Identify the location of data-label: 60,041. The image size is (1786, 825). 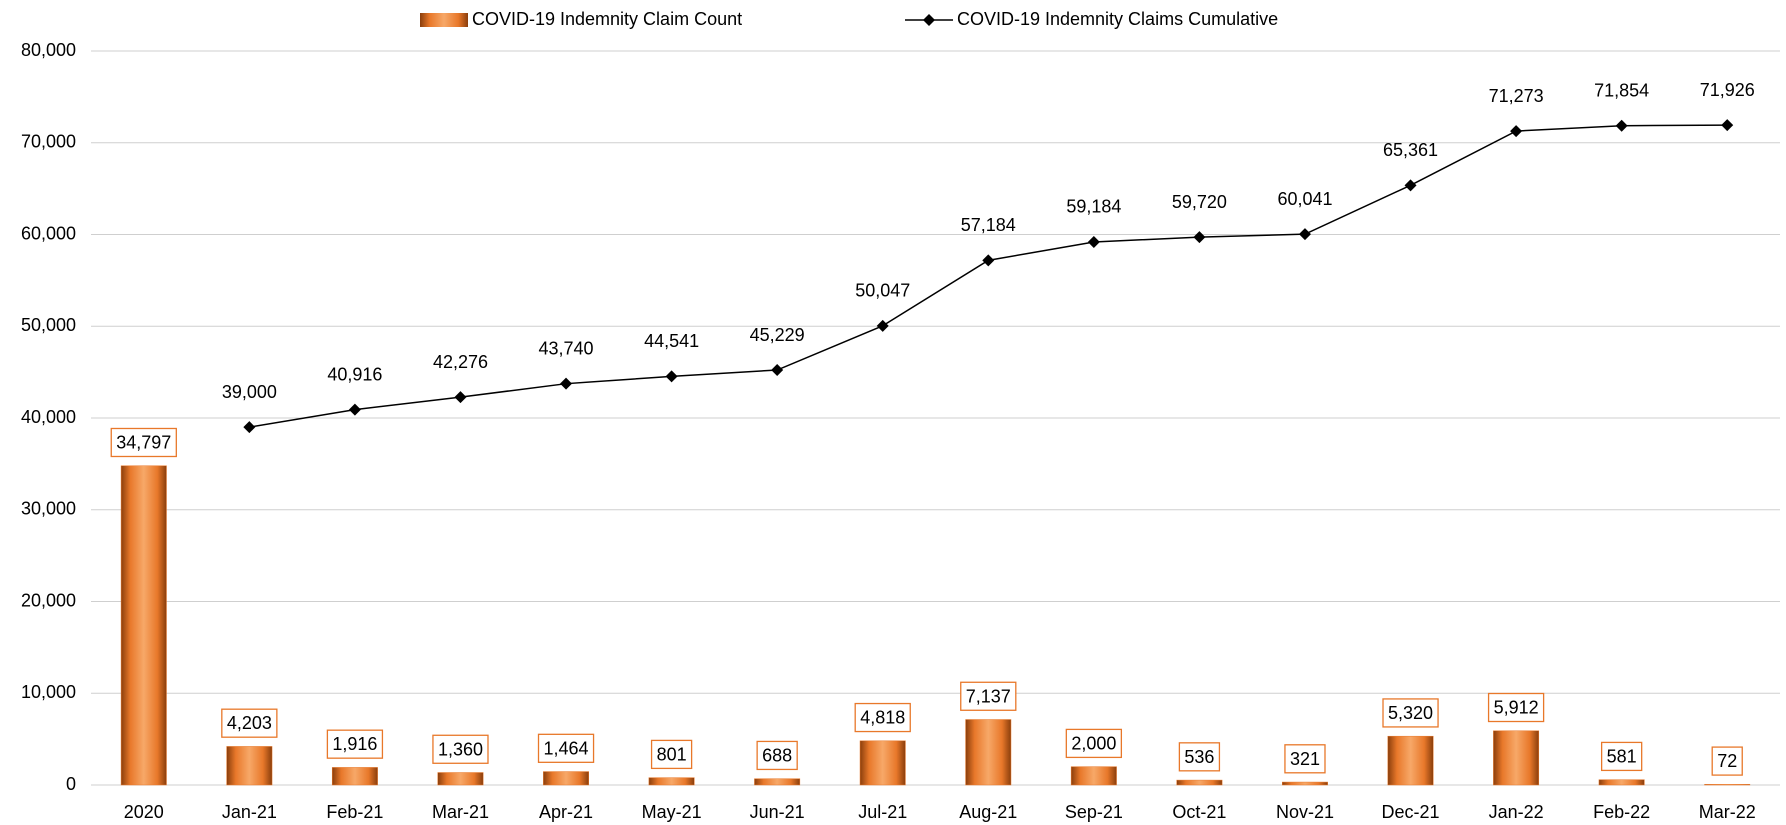
(1304, 199).